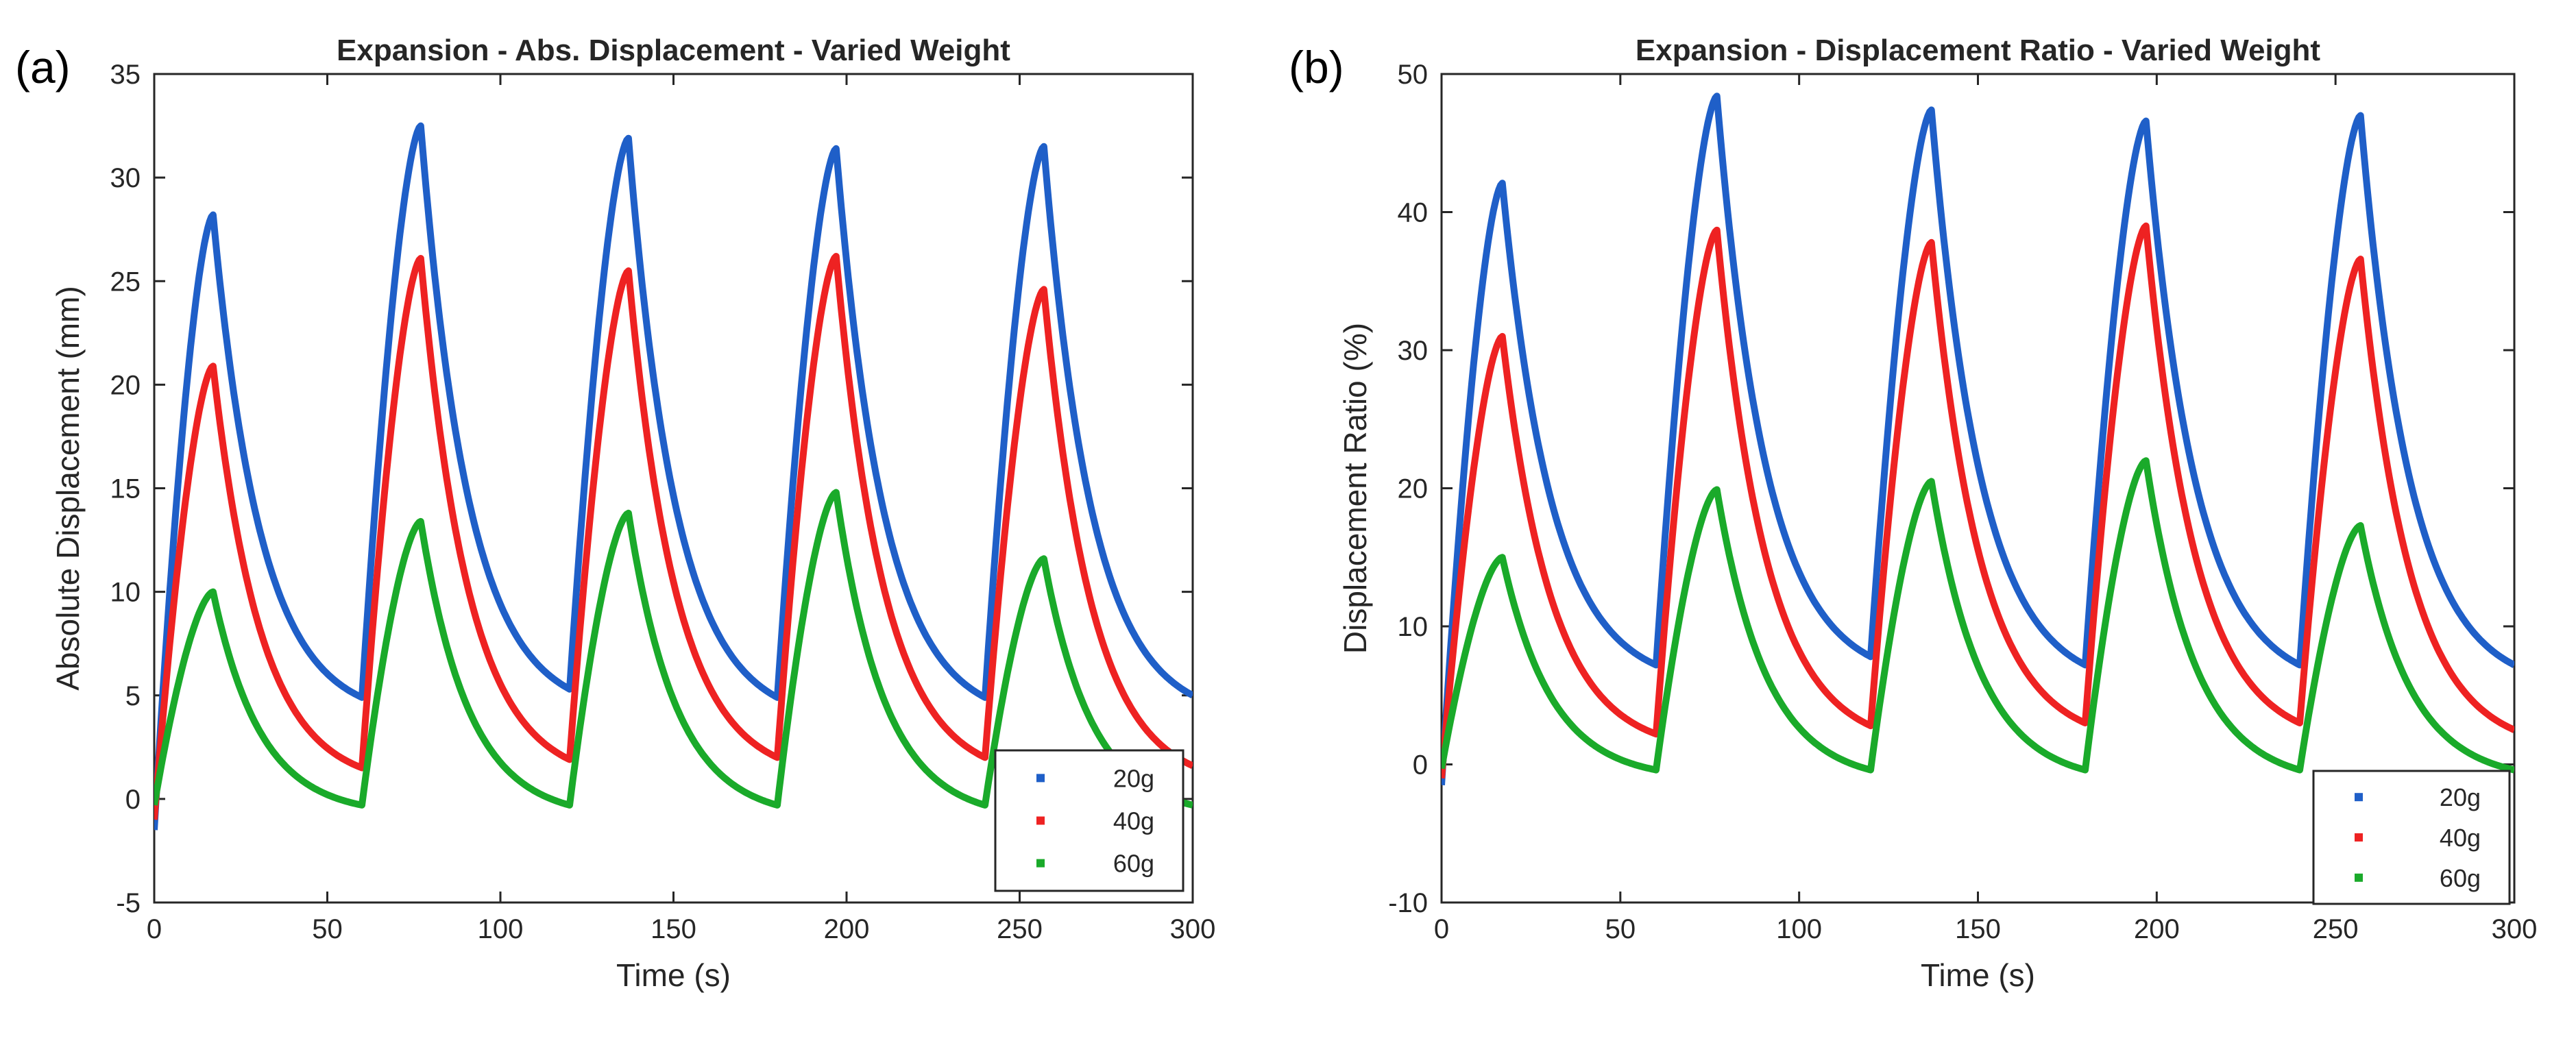 Image resolution: width=2576 pixels, height=1056 pixels. I want to click on x-axis-label-b: Time (s), so click(1978, 975).